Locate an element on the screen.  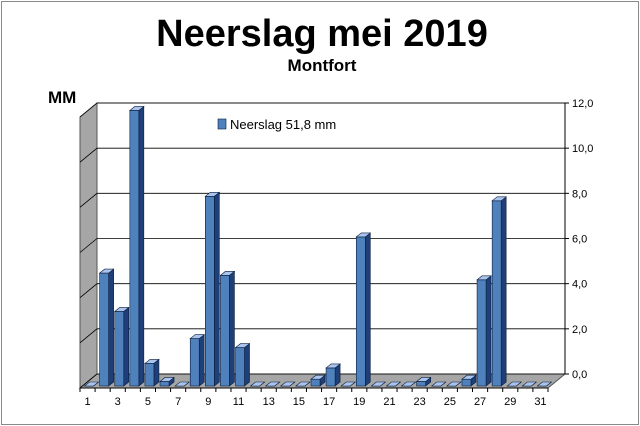
y-tick-label: 4,0 is located at coordinates (579, 285).